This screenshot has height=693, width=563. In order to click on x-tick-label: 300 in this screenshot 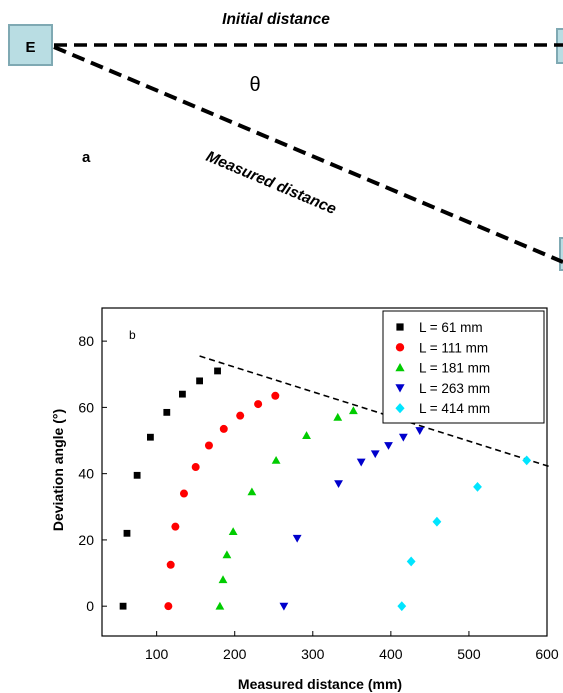, I will do `click(313, 654)`.